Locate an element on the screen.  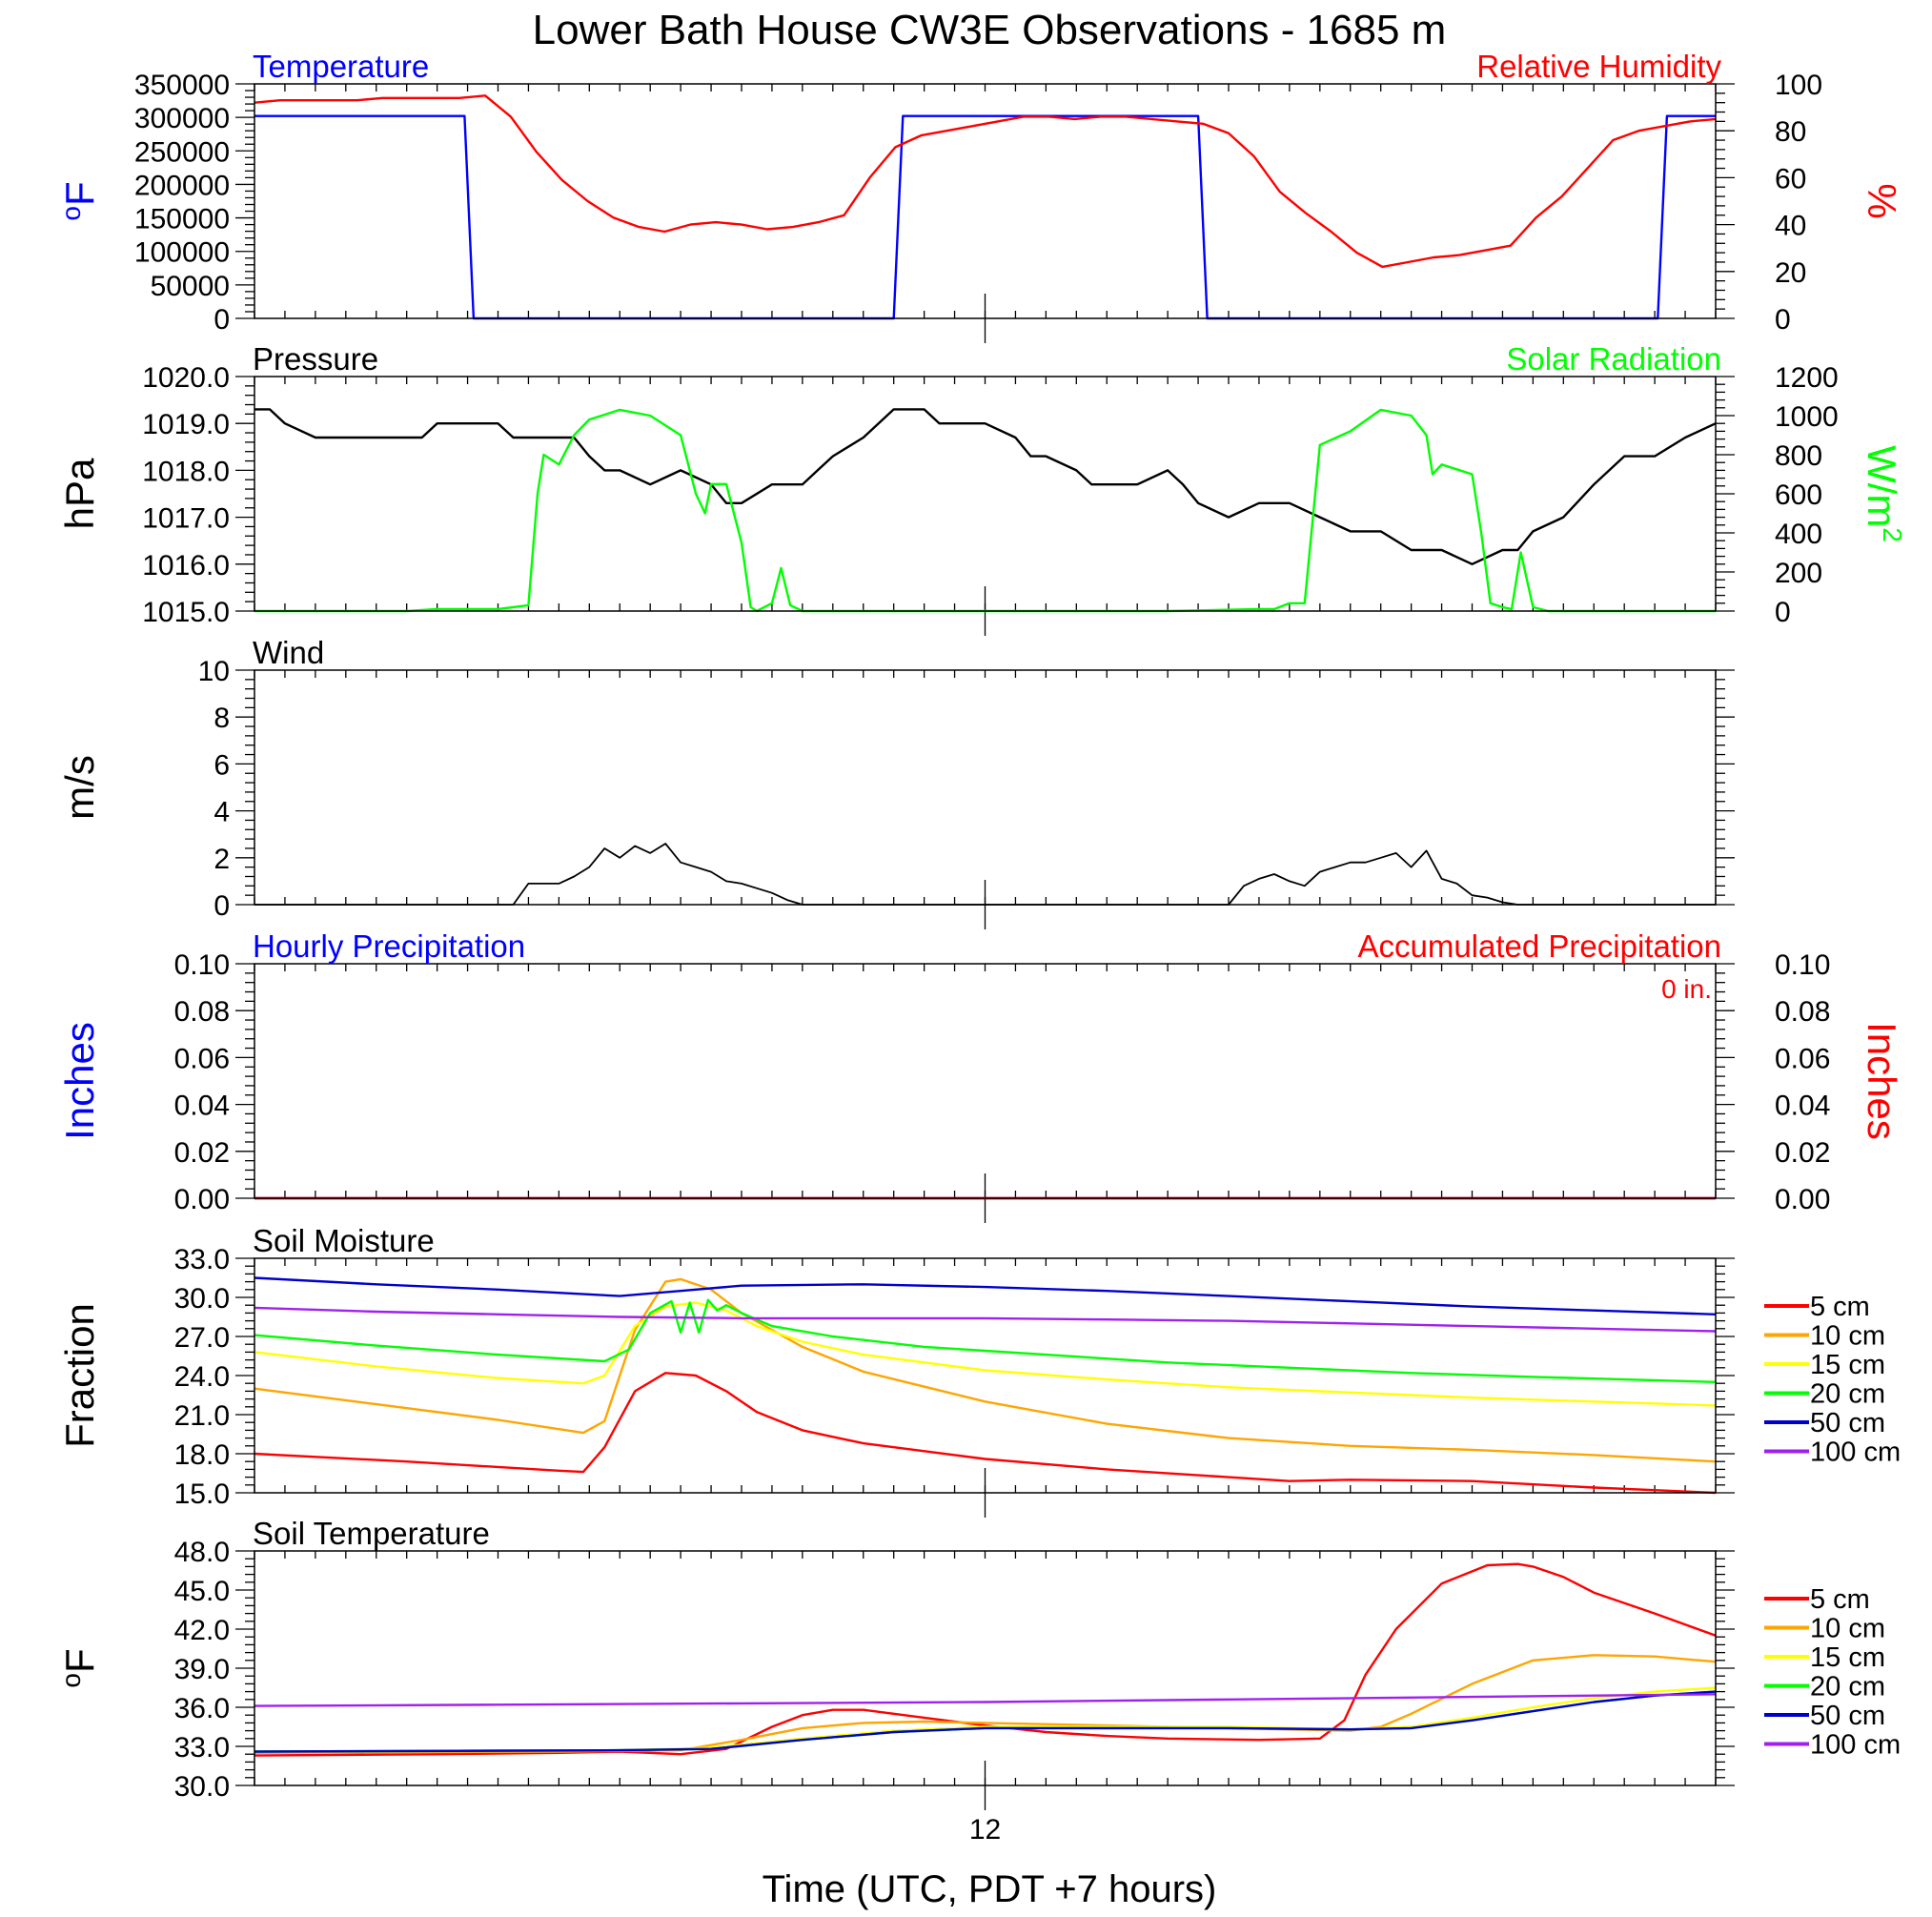
y-tick-label: 21.0 is located at coordinates (202, 1416).